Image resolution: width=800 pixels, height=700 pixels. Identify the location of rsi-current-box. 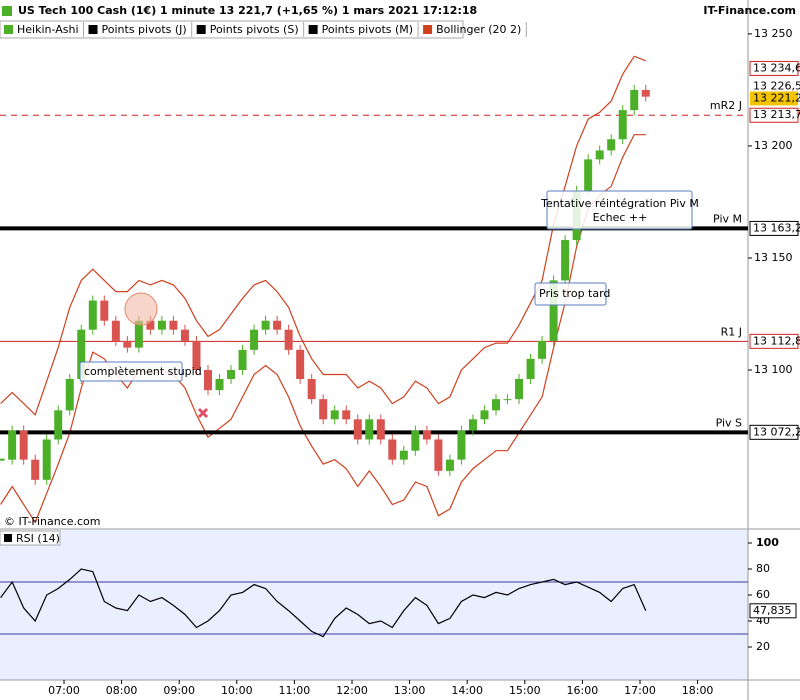
(773, 611).